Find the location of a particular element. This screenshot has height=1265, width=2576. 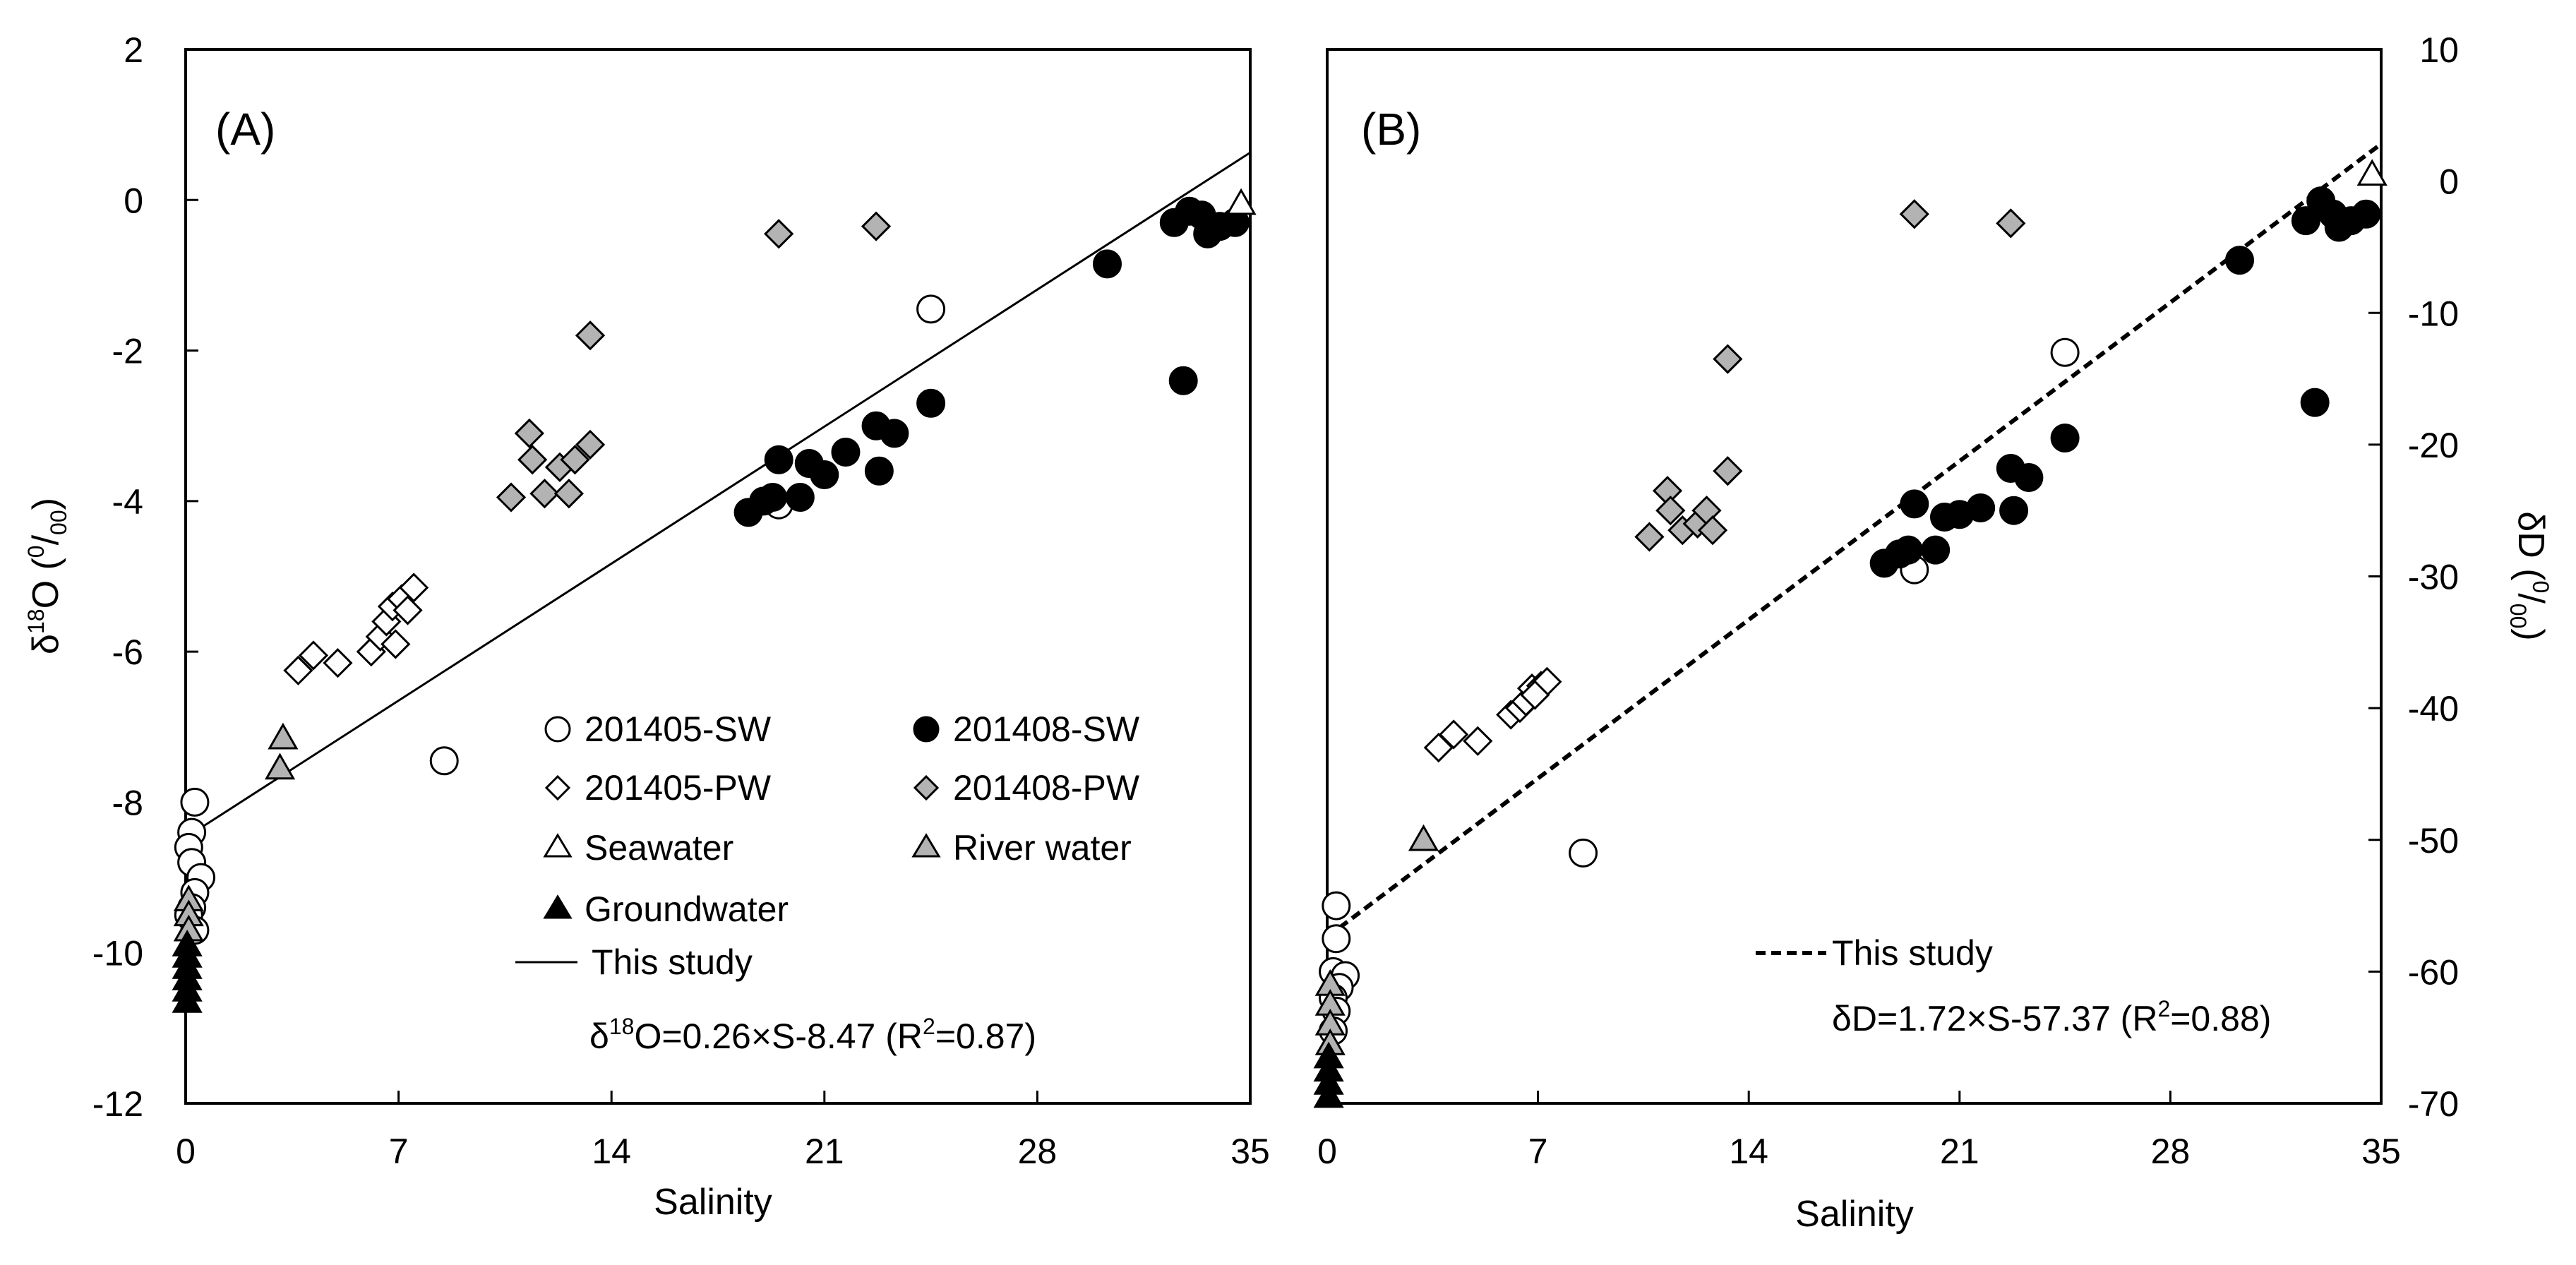

panel-a-label: (A) is located at coordinates (245, 129).